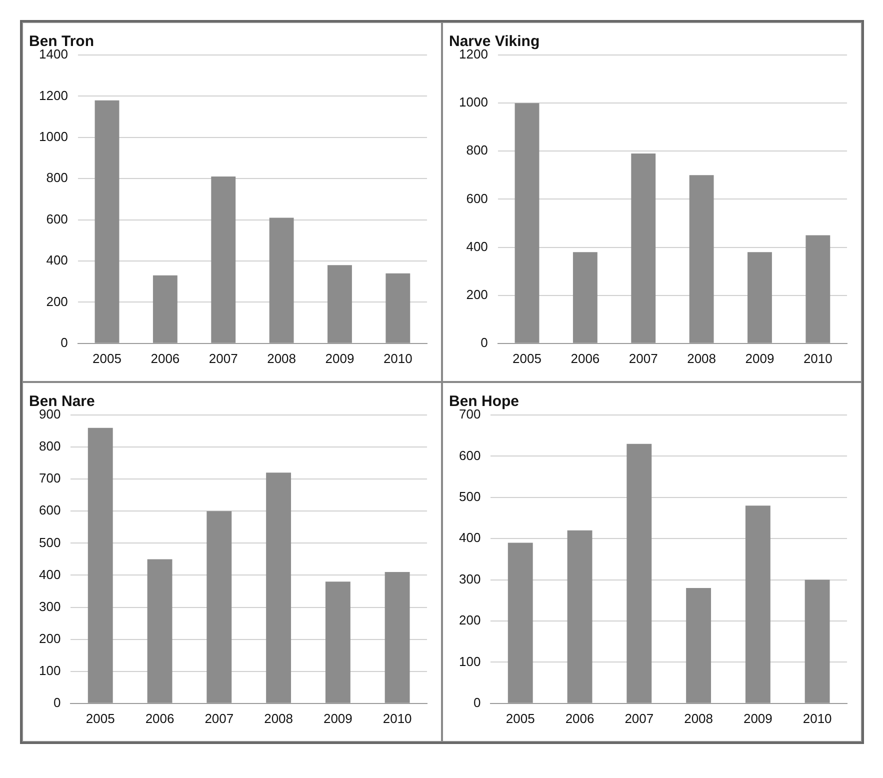 Image resolution: width=883 pixels, height=778 pixels. What do you see at coordinates (49, 478) in the screenshot?
I see `y-tick-label: 700` at bounding box center [49, 478].